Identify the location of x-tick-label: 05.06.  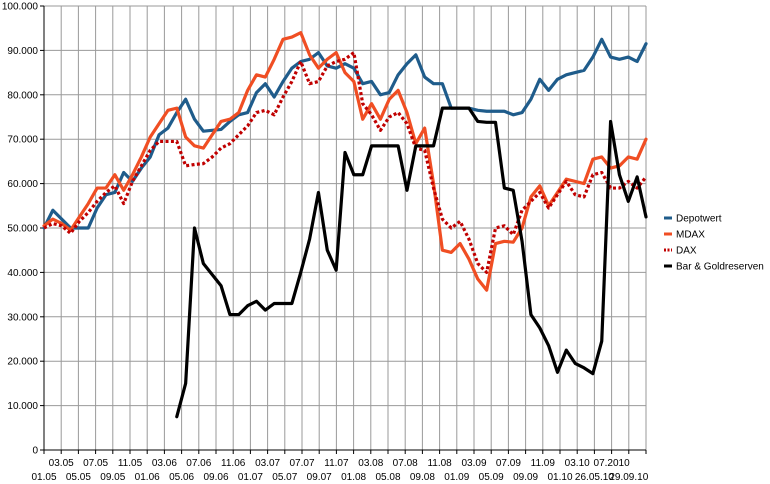
(181, 477).